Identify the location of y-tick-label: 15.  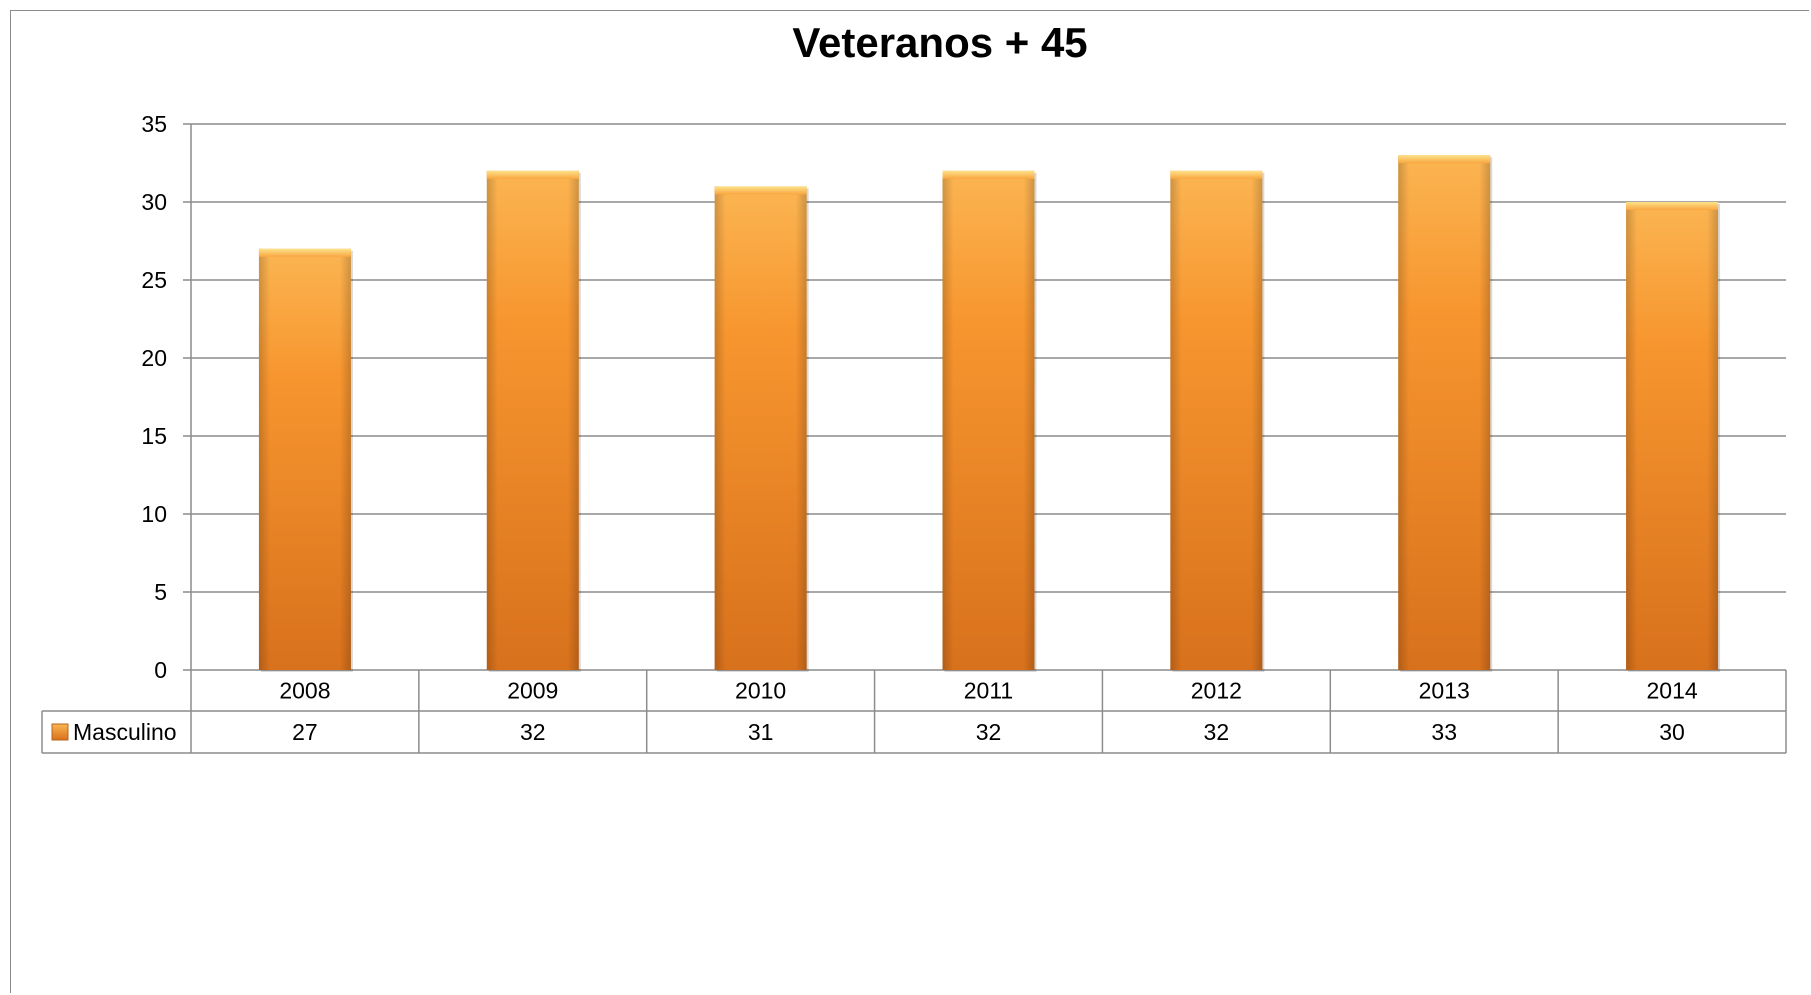
(154, 436).